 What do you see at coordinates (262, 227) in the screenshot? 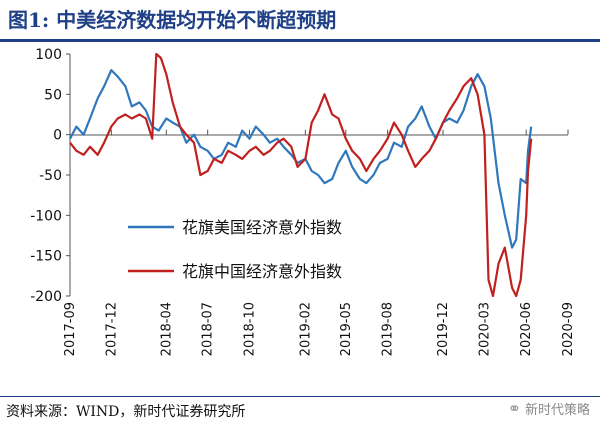
I see `legend-label-0: 花旗美国经济意外指数` at bounding box center [262, 227].